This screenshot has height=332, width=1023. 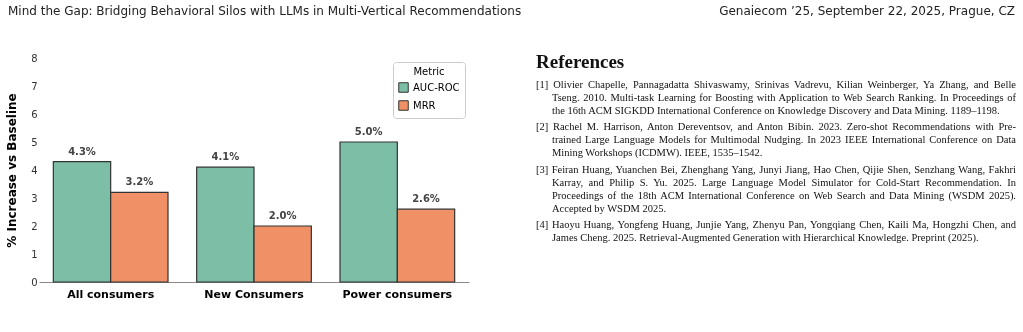 I want to click on legend-label: AUC-ROC, so click(x=436, y=87).